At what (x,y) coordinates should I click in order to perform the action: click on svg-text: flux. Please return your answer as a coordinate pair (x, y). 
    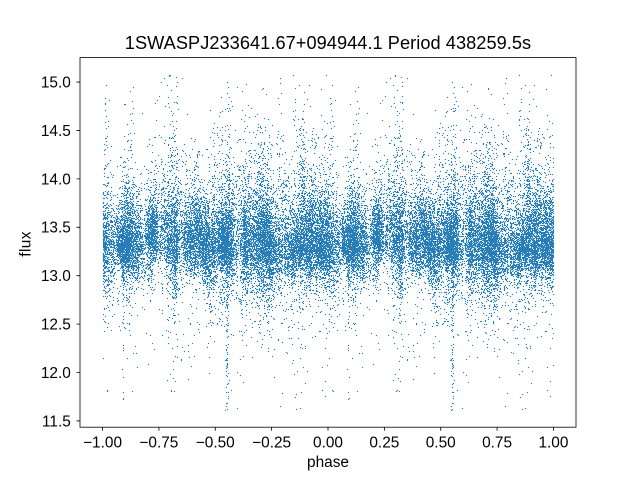
    Looking at the image, I should click on (26, 244).